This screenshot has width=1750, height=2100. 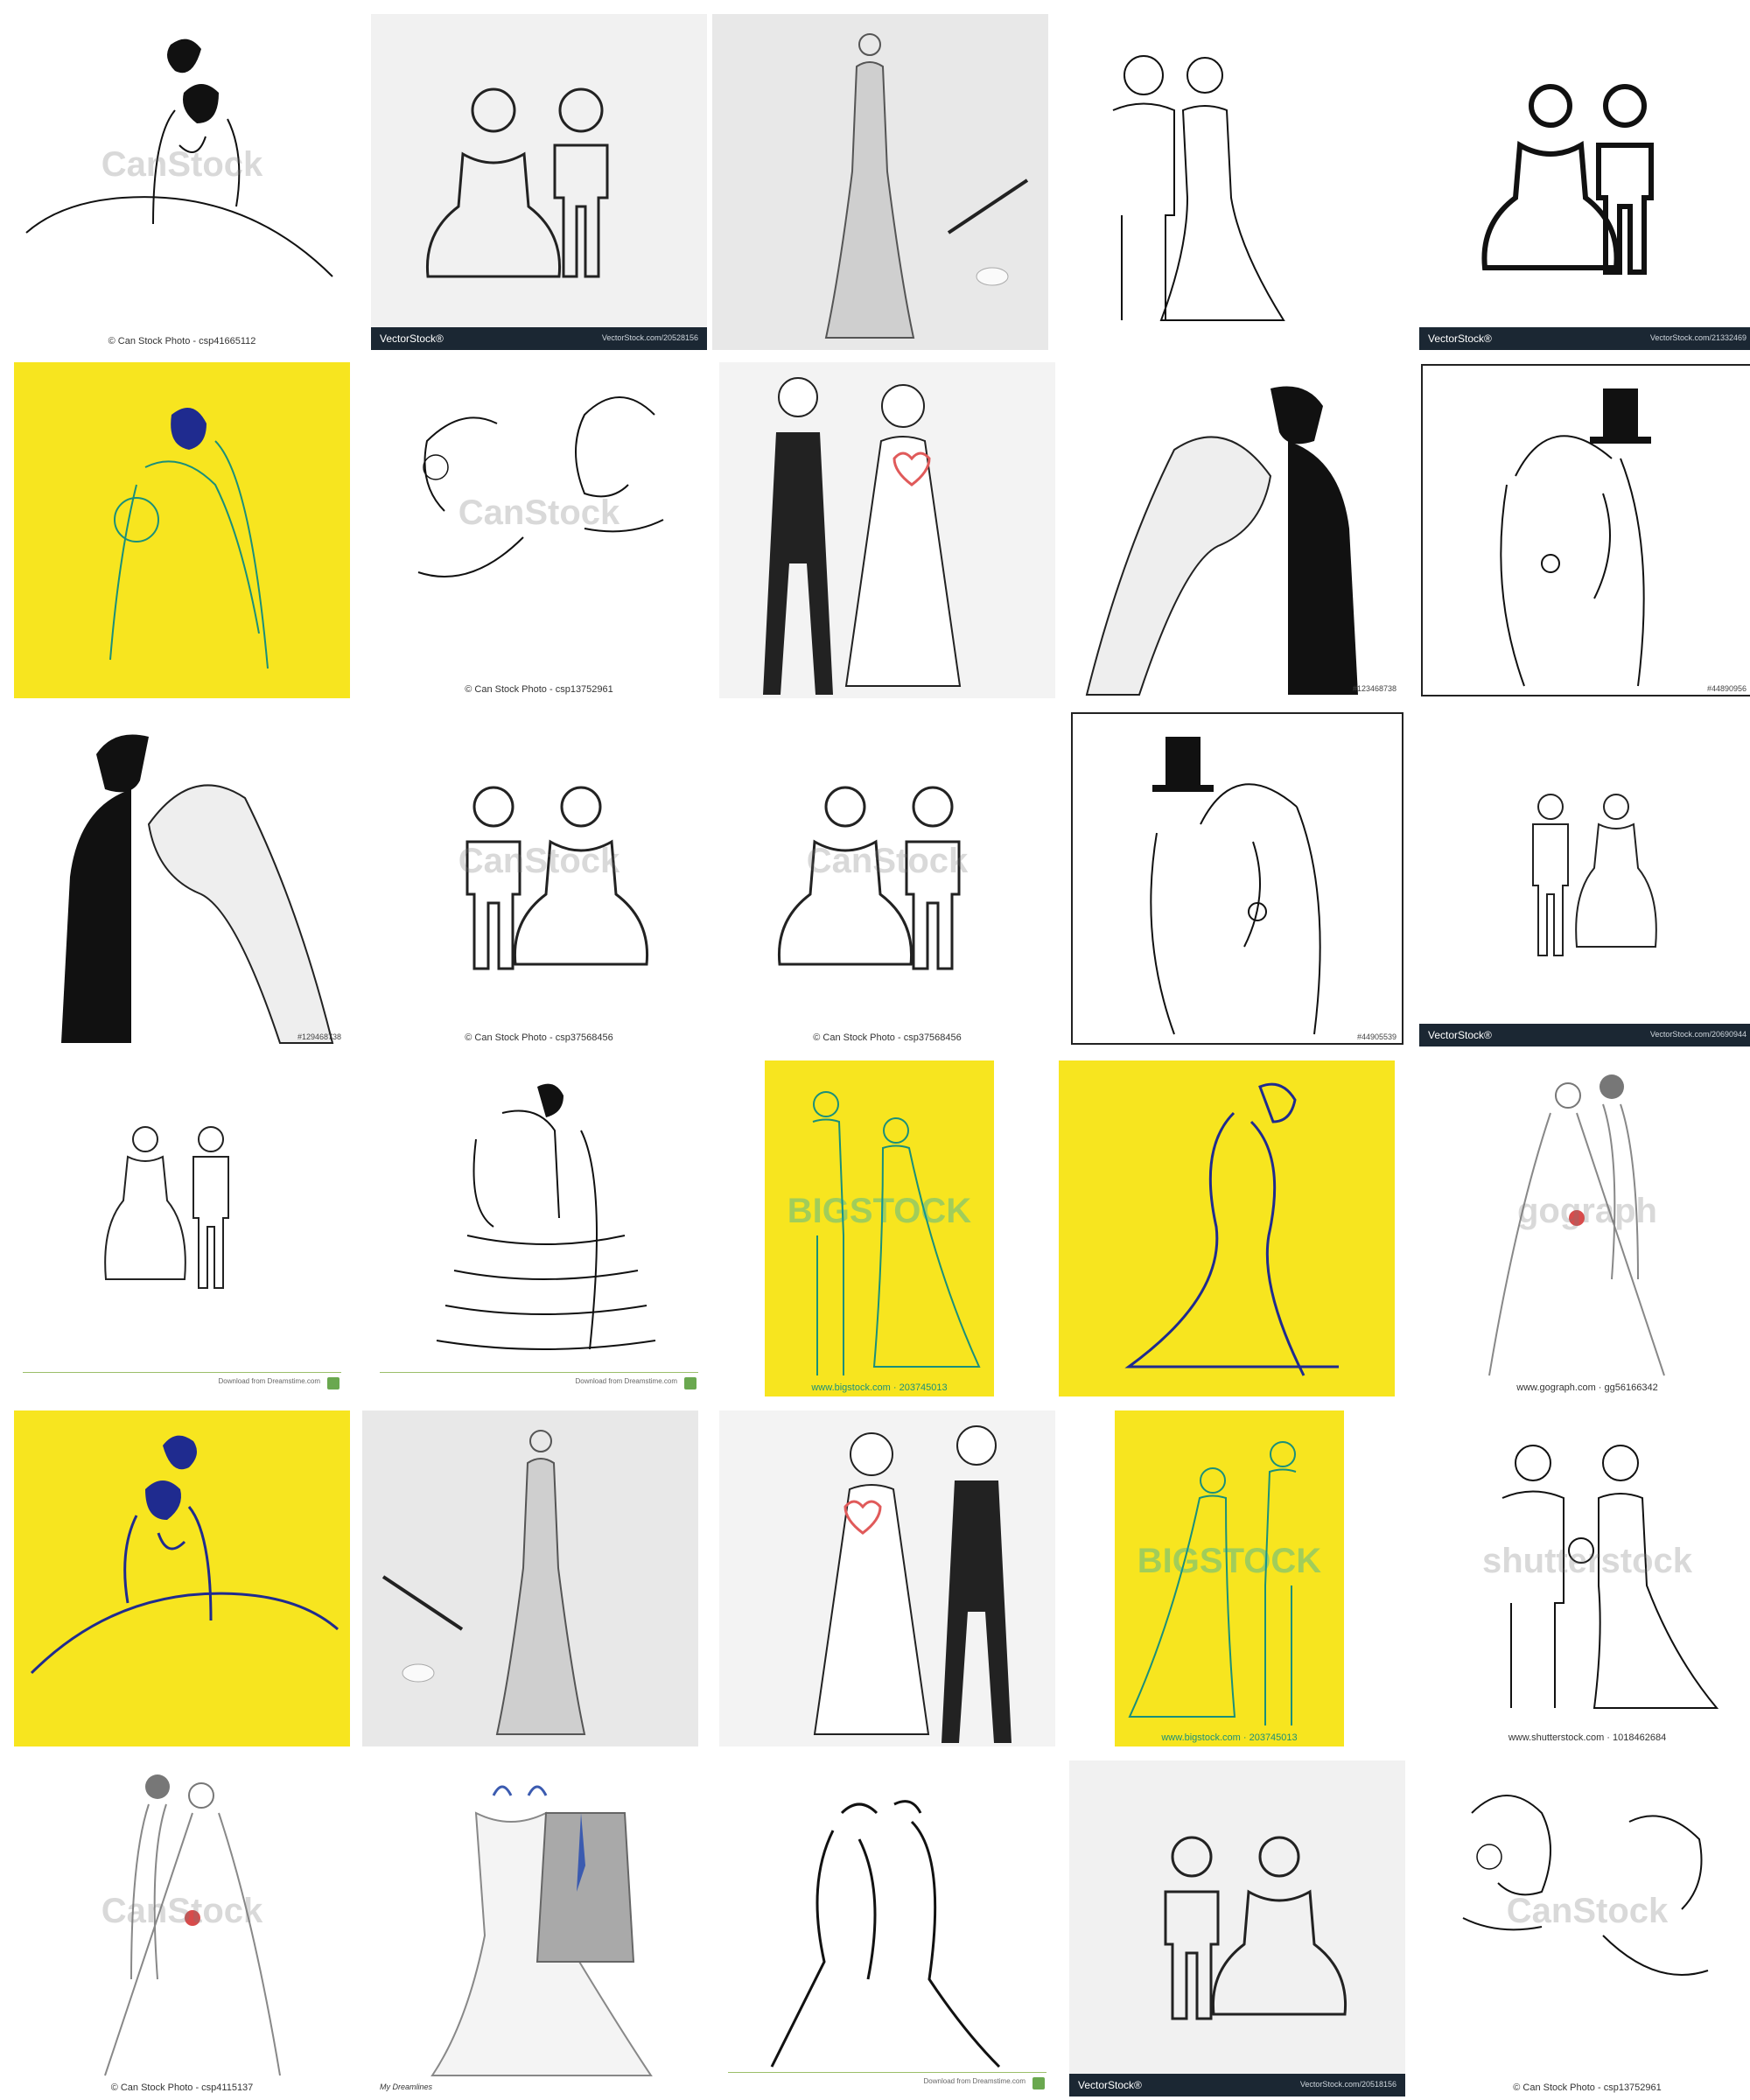 I want to click on couple-hug-sketch, so click(x=179, y=157).